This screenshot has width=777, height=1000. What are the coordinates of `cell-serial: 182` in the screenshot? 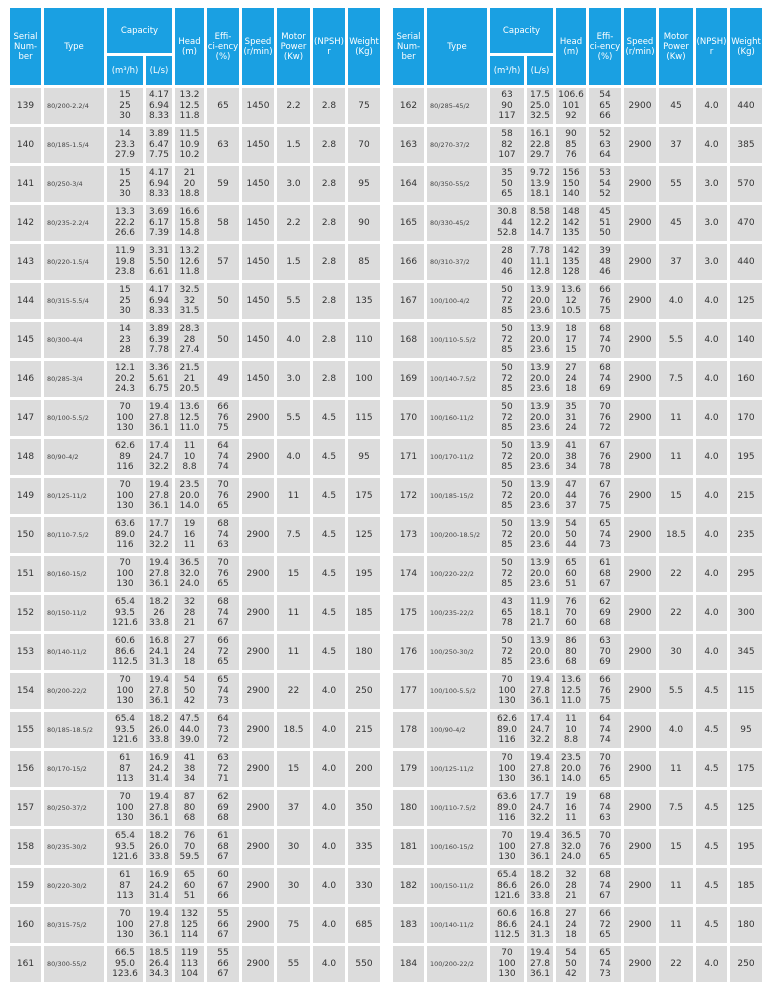 It's located at (408, 886).